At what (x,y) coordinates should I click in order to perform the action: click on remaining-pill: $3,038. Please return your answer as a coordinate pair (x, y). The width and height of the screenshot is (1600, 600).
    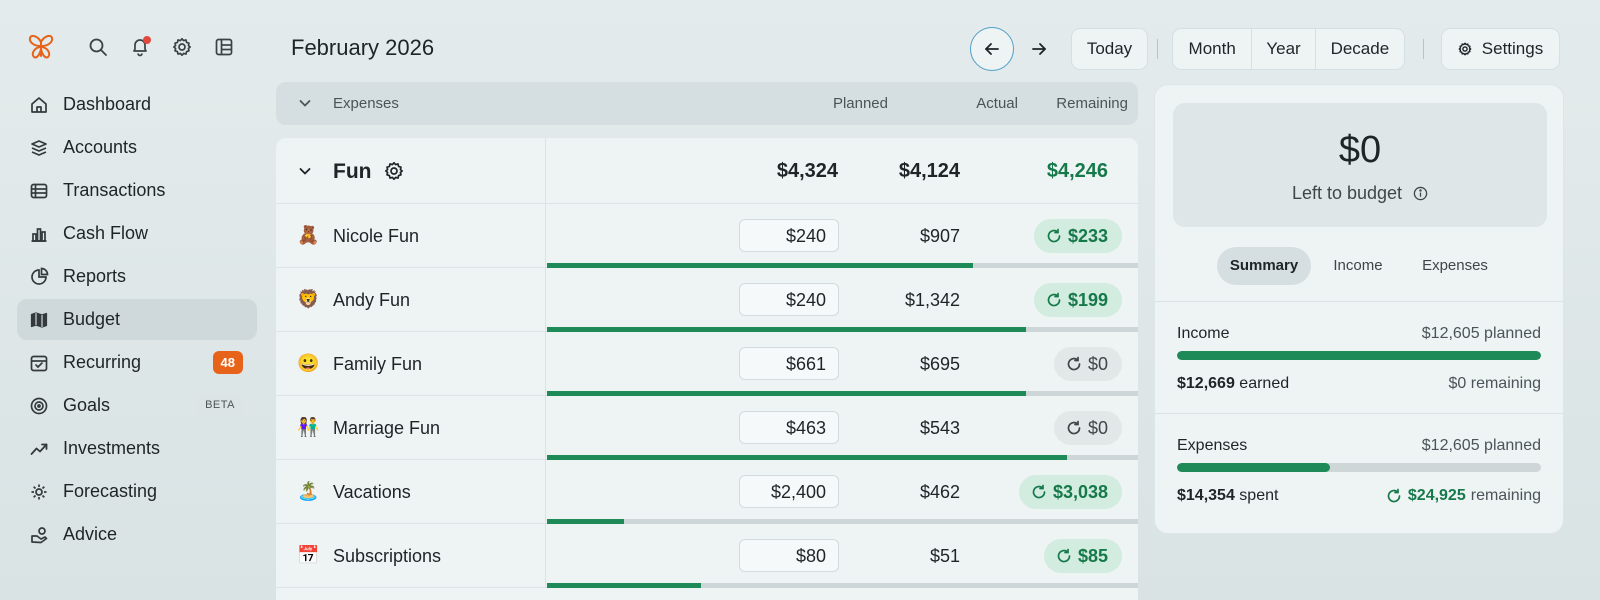
    Looking at the image, I should click on (1070, 492).